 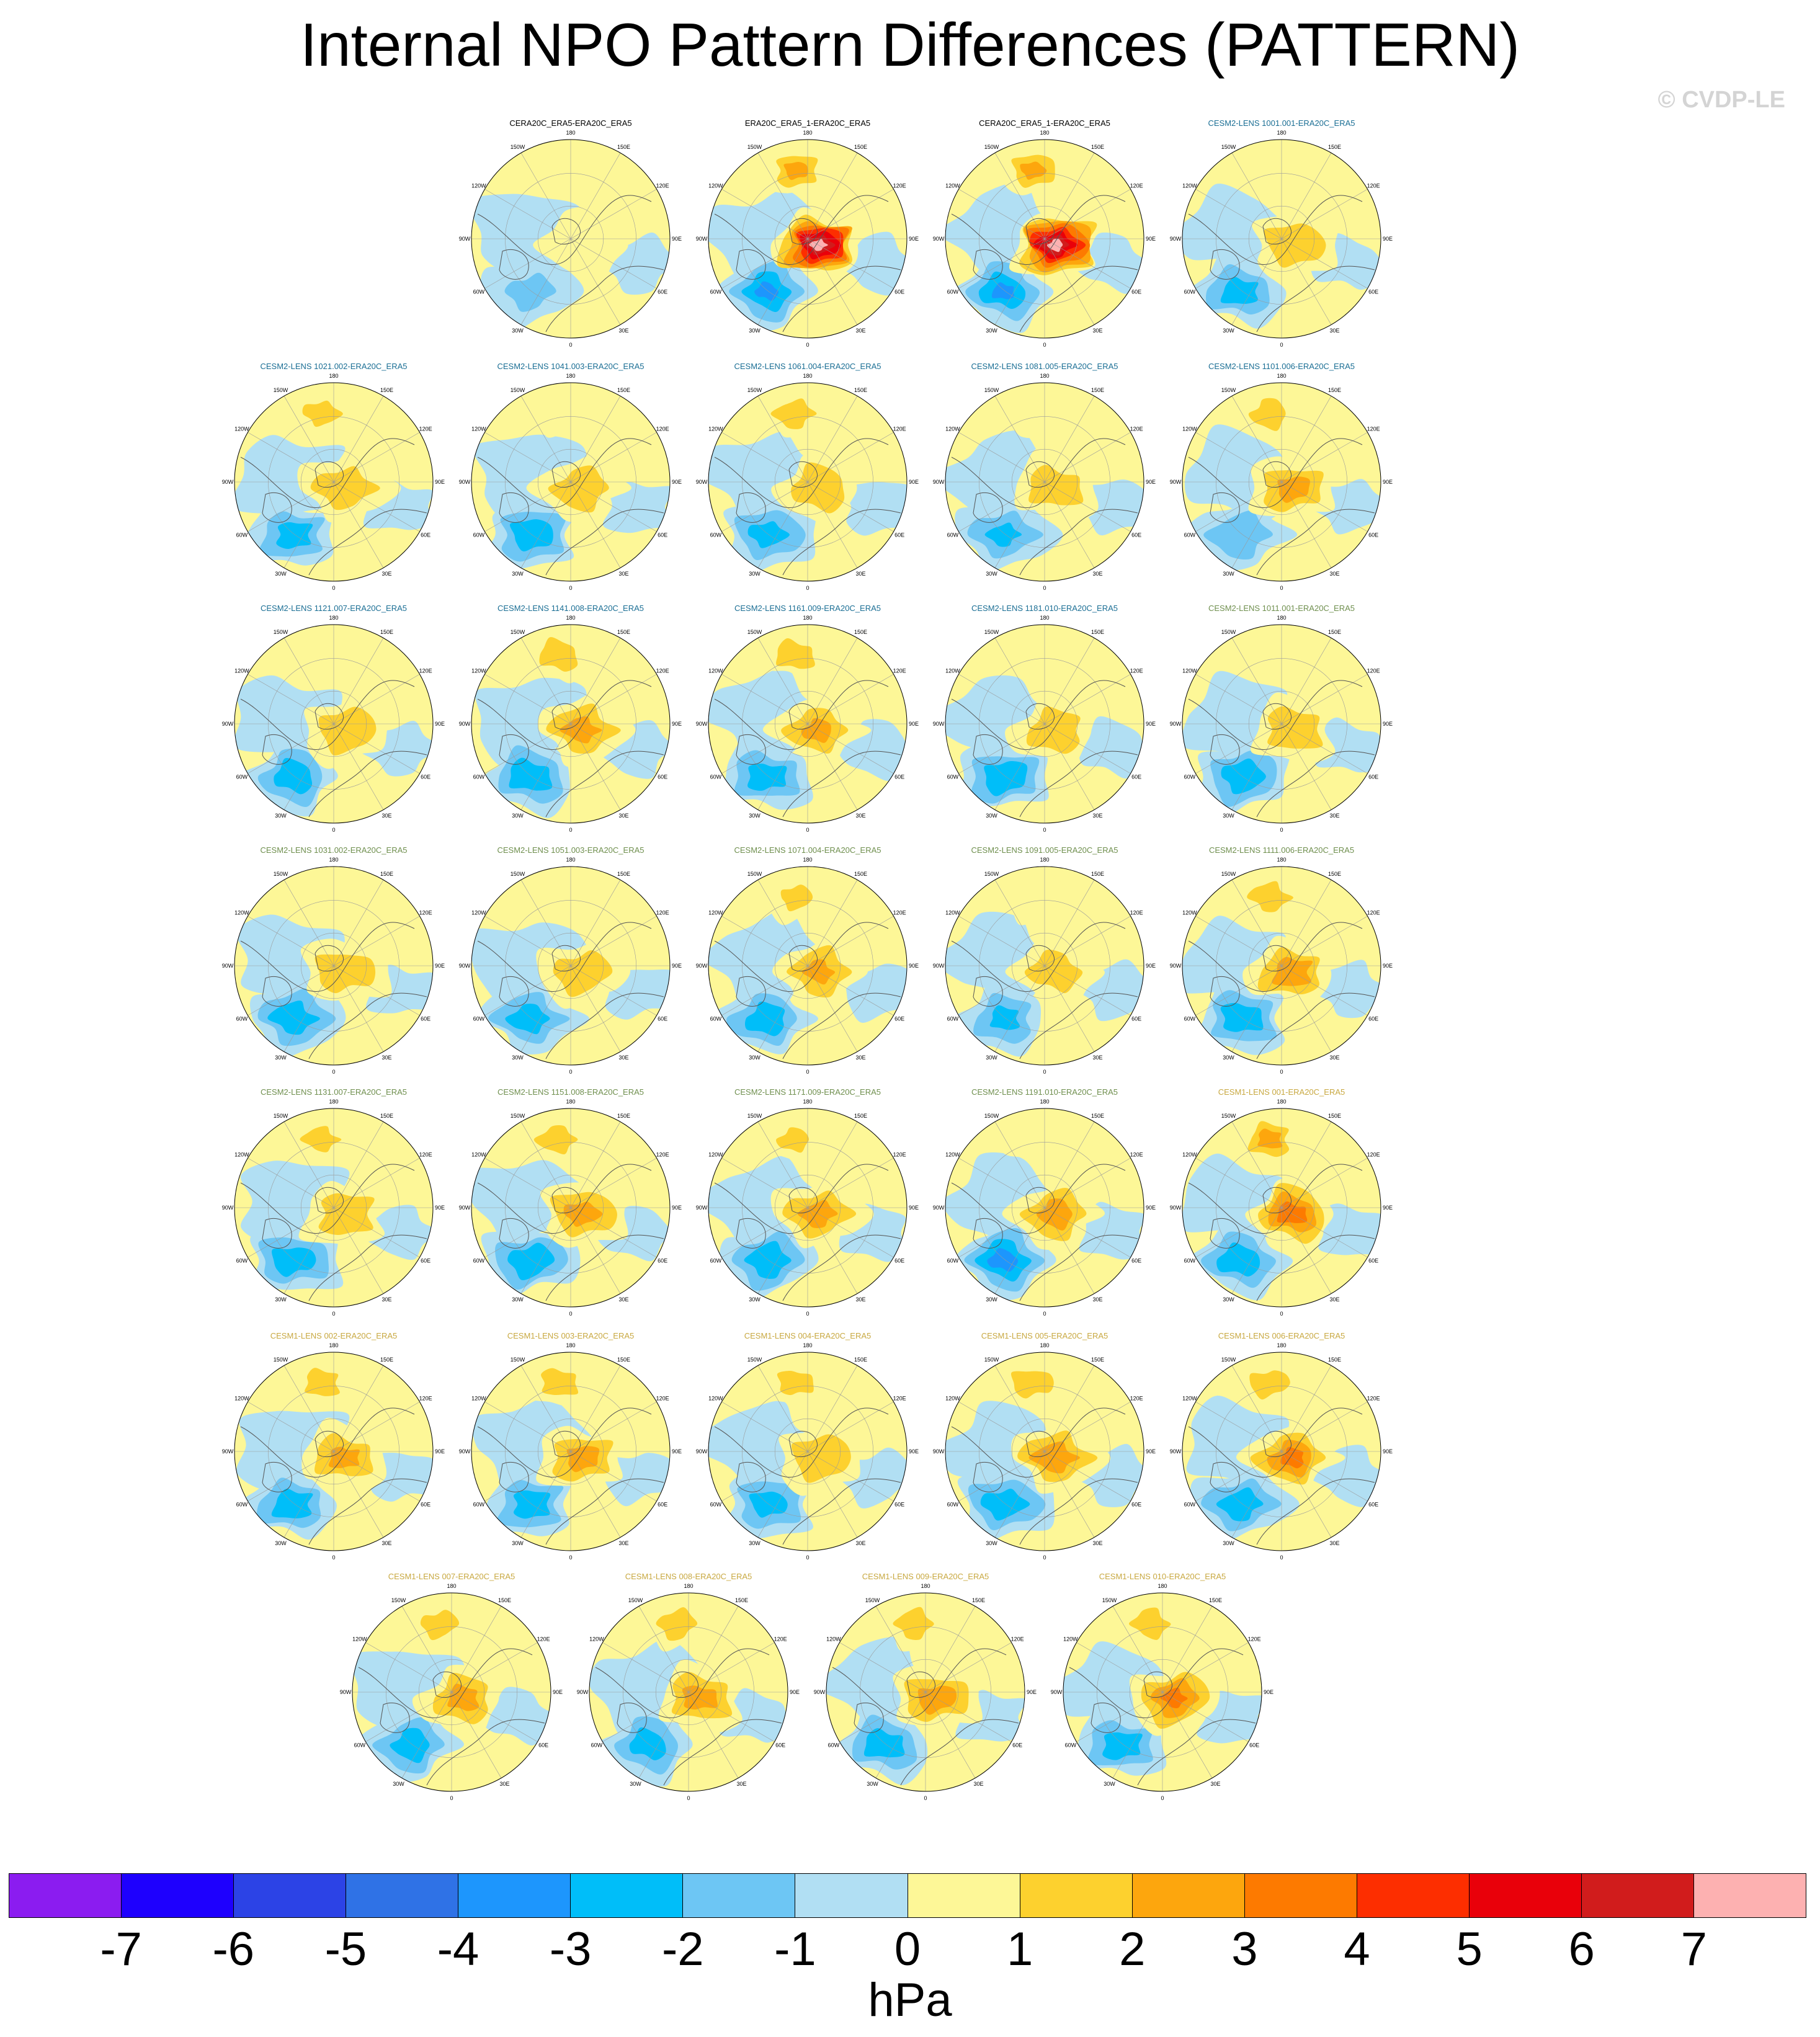 What do you see at coordinates (1044, 850) in the screenshot?
I see `panel-title: CESM2-LENS 1091.005-ERA20C_ERA5` at bounding box center [1044, 850].